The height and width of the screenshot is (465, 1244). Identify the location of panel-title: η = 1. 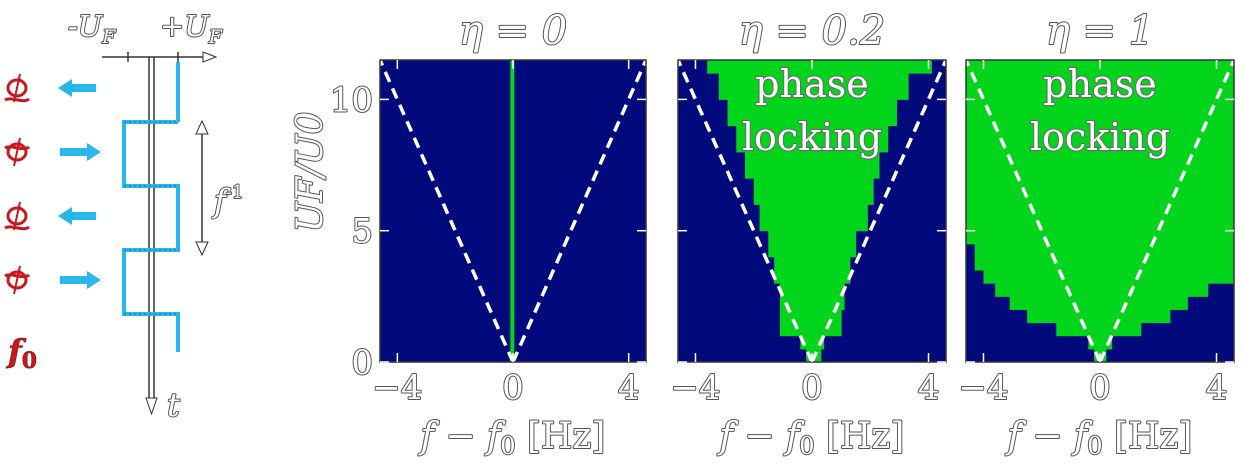
(1100, 31).